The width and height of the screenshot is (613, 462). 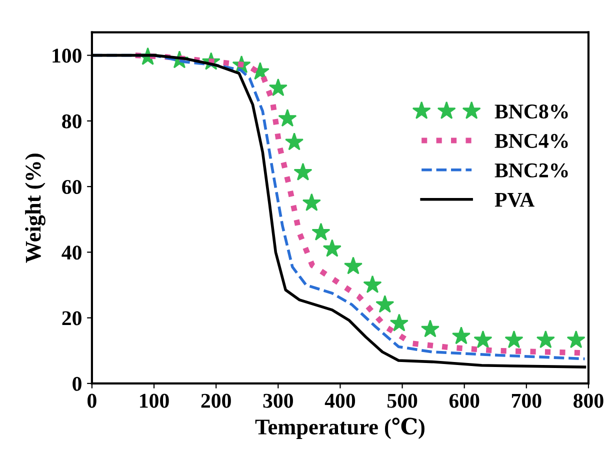 I want to click on x-axis-title: Temperature (℃), so click(x=339, y=429).